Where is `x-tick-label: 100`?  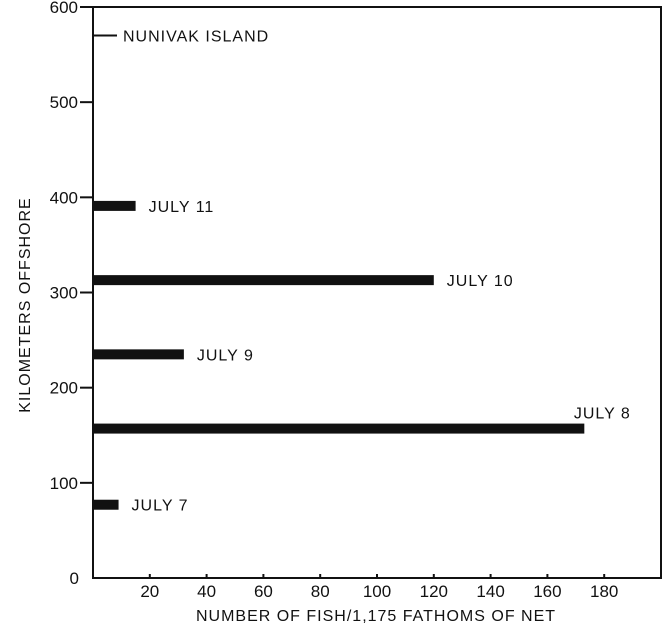
x-tick-label: 100 is located at coordinates (377, 591).